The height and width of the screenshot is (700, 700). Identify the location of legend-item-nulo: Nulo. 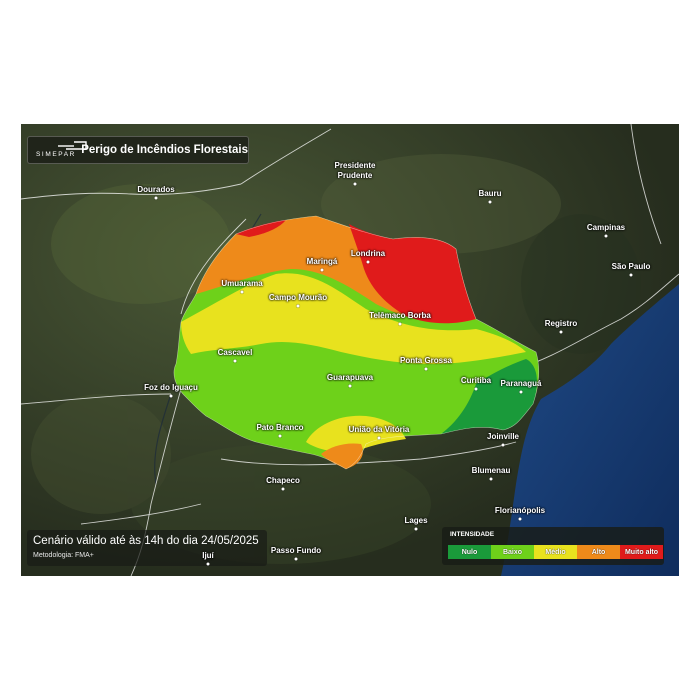
(469, 552).